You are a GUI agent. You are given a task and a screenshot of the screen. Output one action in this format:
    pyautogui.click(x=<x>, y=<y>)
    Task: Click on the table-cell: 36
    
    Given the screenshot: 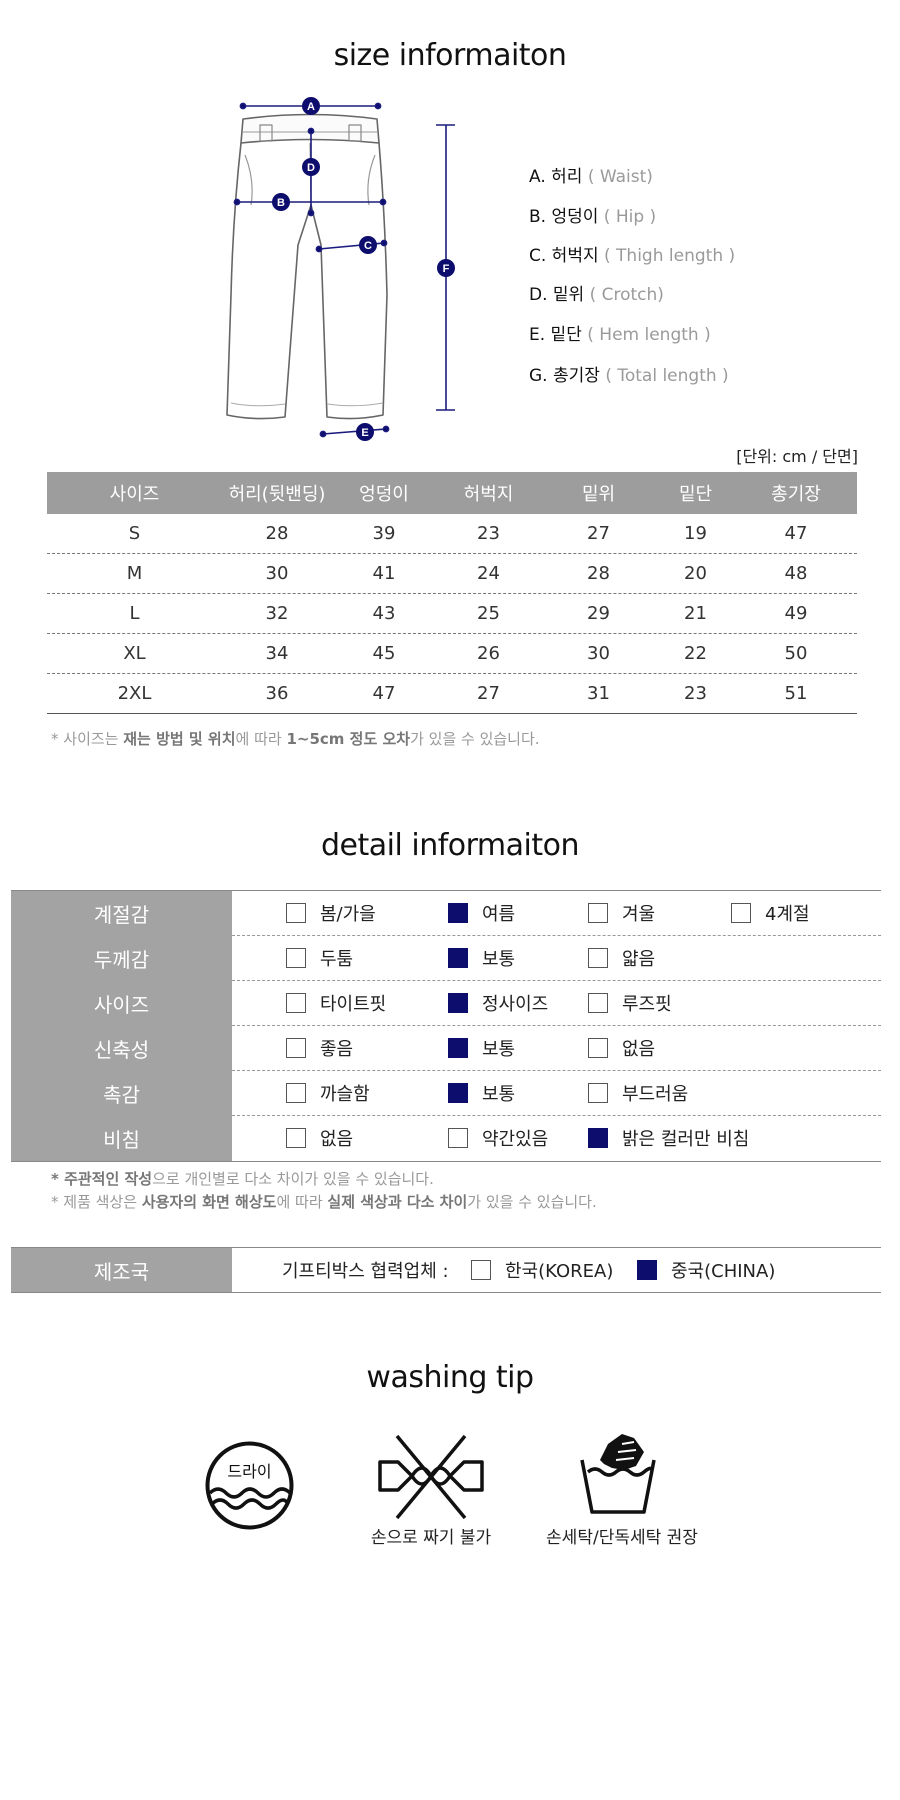 What is the action you would take?
    pyautogui.click(x=277, y=693)
    